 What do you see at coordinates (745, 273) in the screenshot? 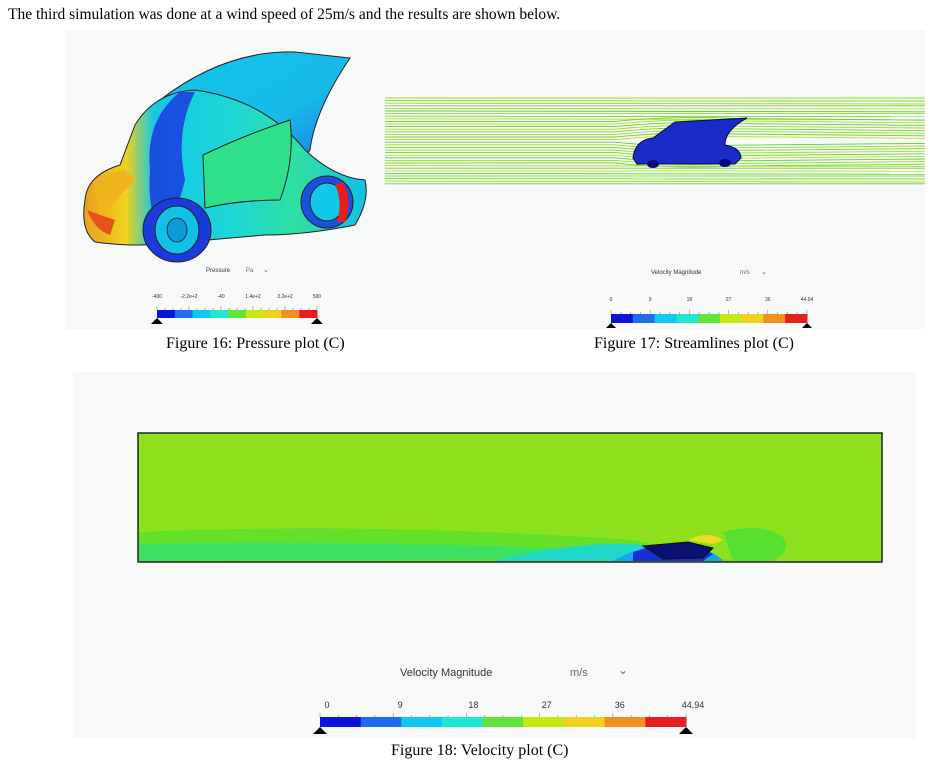
I see `streamline-unit-dropdown: m/s` at bounding box center [745, 273].